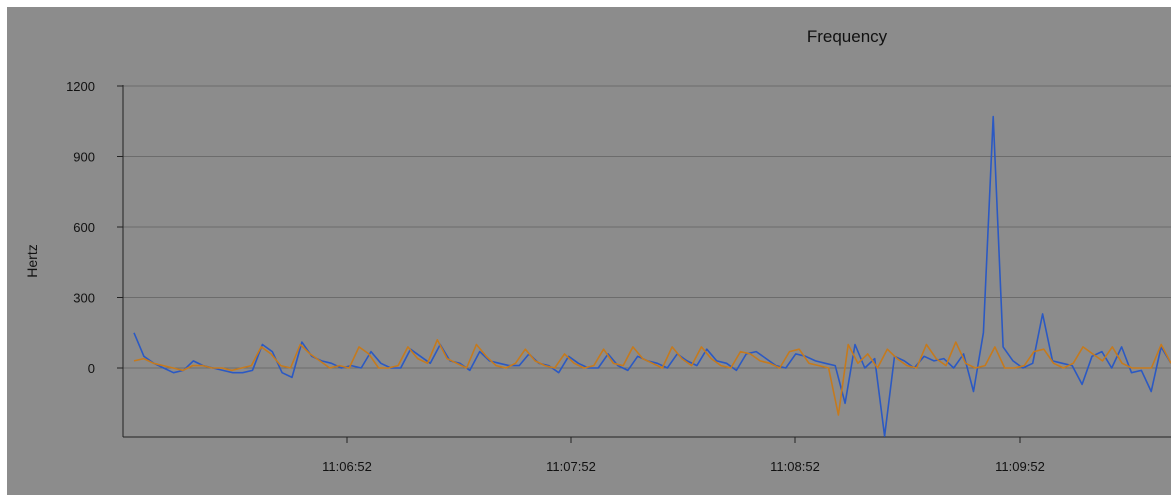 Image resolution: width=1171 pixels, height=502 pixels. Describe the element at coordinates (347, 466) in the screenshot. I see `x-tick-label: 11:06:52` at that location.